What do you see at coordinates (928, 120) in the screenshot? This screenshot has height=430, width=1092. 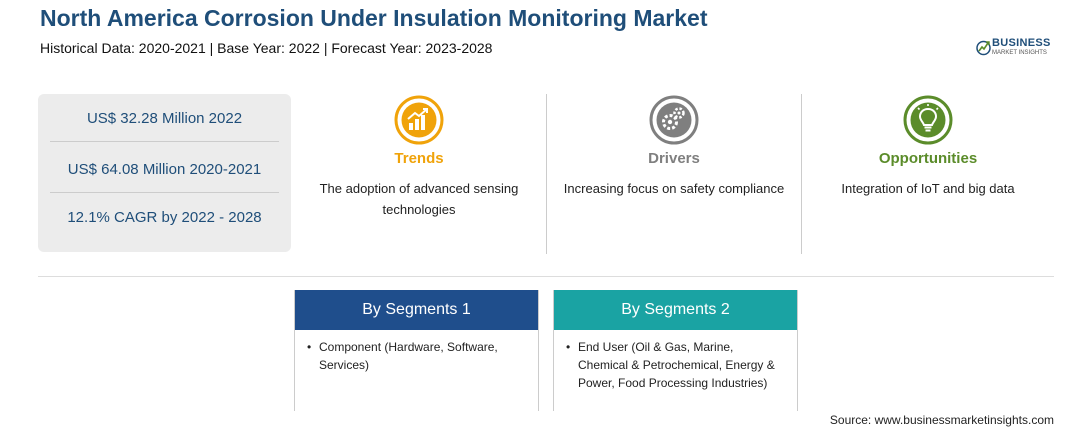 I see `lightbulb-icon` at bounding box center [928, 120].